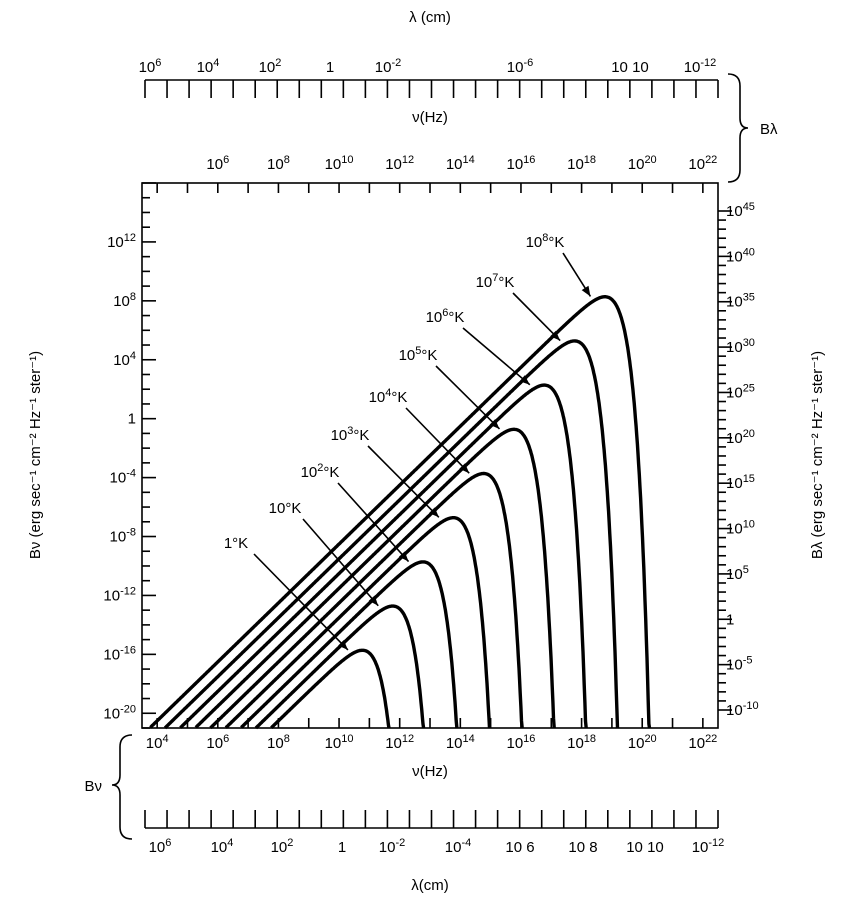  What do you see at coordinates (520, 66) in the screenshot?
I see `top-lambda-tick-label: 10⁻⁶` at bounding box center [520, 66].